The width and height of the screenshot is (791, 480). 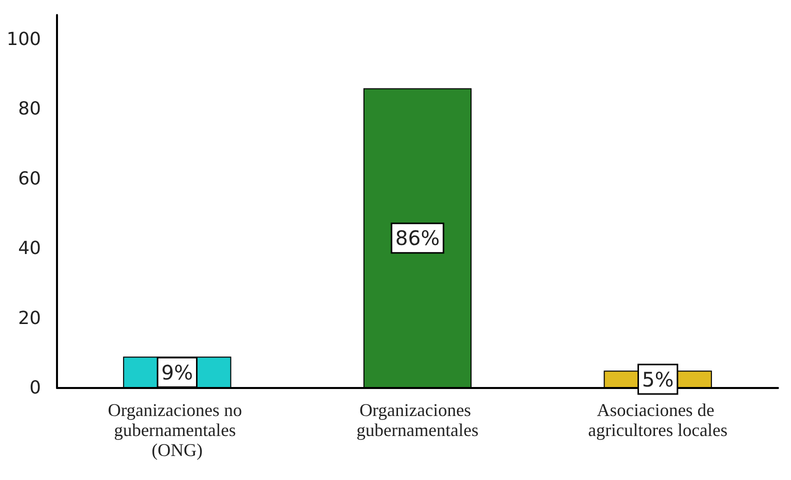 I want to click on y-tick-label: 0, so click(x=35, y=388).